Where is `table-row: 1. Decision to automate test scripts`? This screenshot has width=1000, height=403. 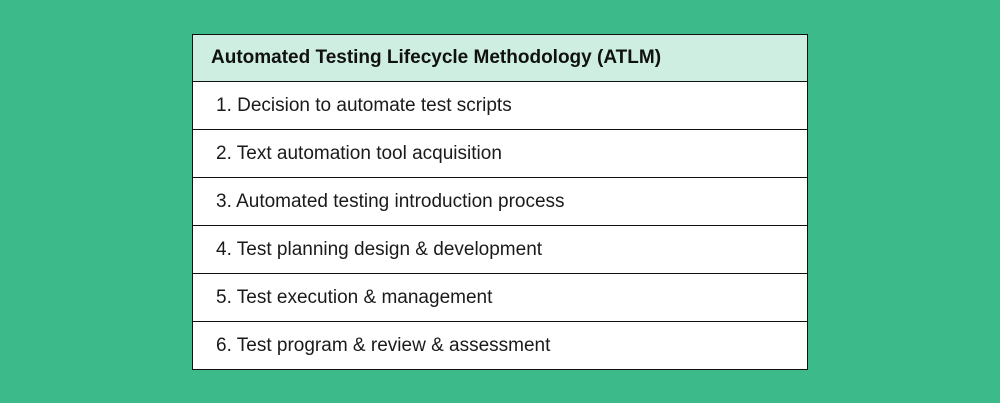
table-row: 1. Decision to automate test scripts is located at coordinates (500, 106).